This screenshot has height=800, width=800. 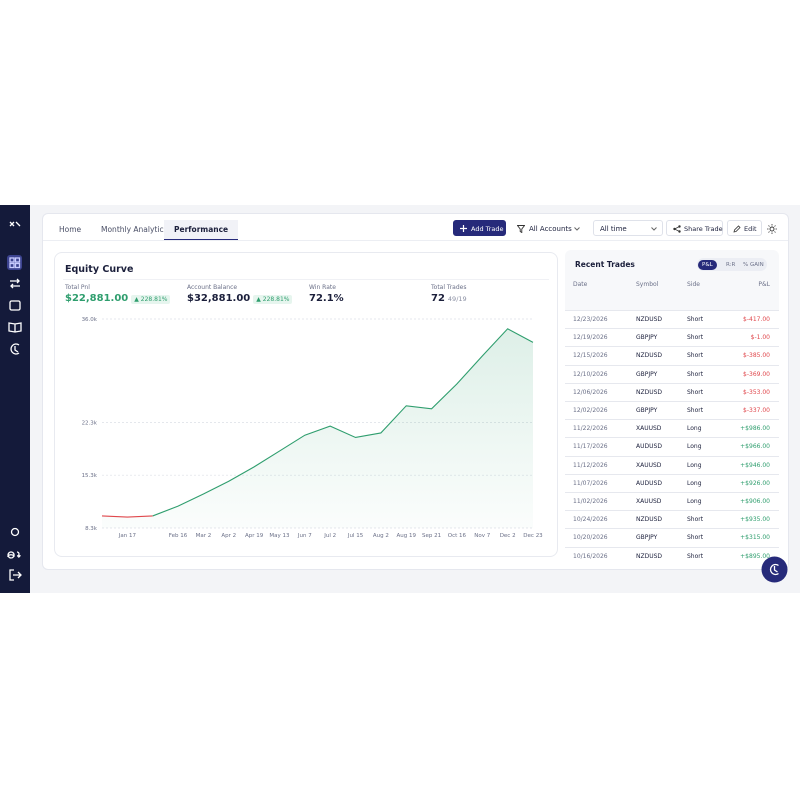 I want to click on x-tick-label: Nov 7, so click(x=482, y=536).